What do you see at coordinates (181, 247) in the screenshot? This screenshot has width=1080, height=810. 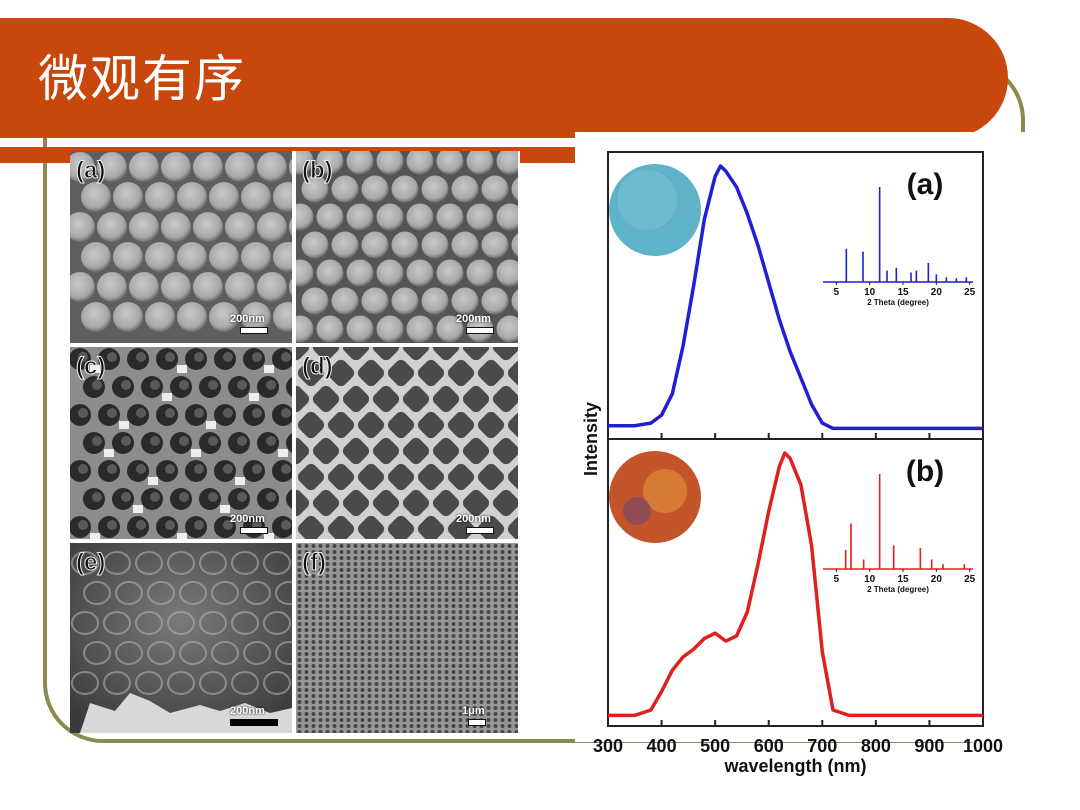 I see `sem-panel-a: (a) 200nm` at bounding box center [181, 247].